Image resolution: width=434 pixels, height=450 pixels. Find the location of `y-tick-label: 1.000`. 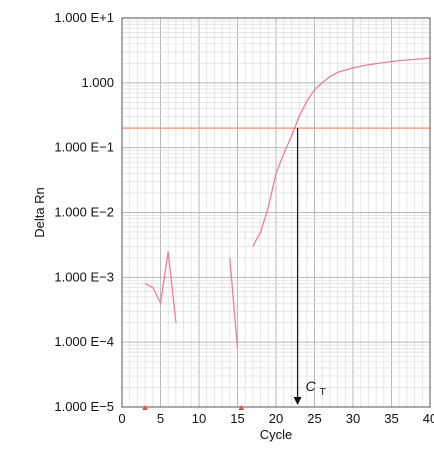

y-tick-label: 1.000 is located at coordinates (97, 82).